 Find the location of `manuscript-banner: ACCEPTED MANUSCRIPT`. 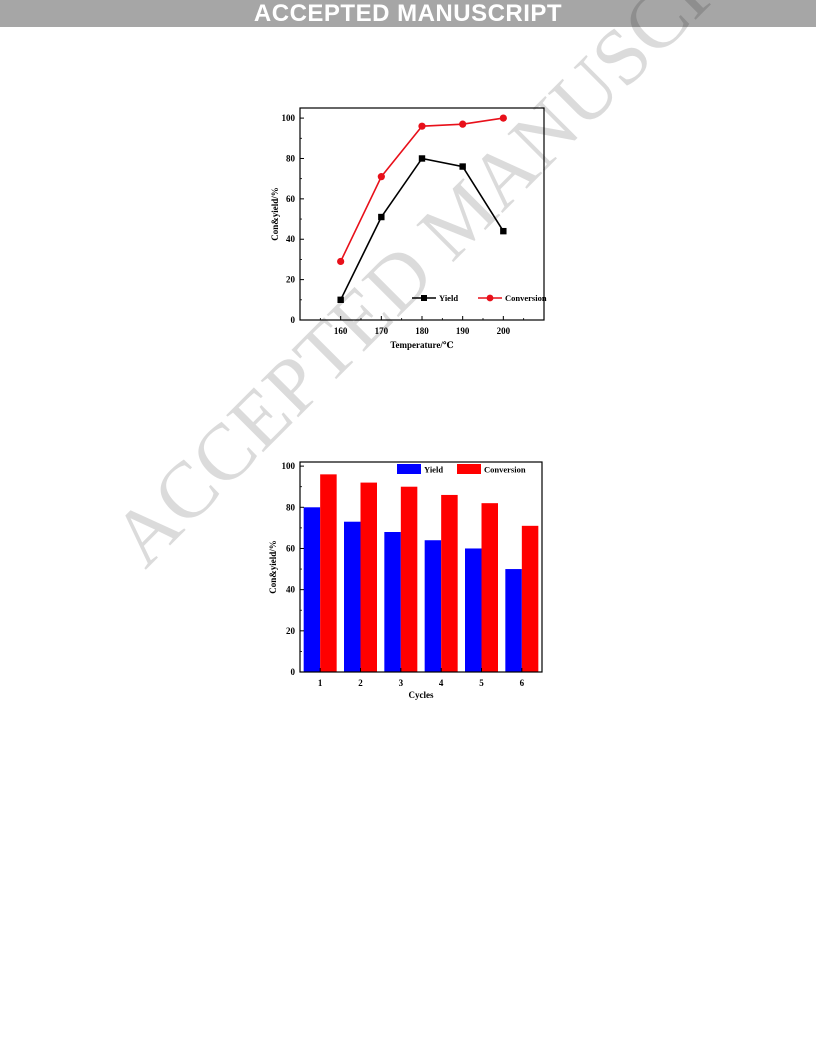

manuscript-banner: ACCEPTED MANUSCRIPT is located at coordinates (408, 13).